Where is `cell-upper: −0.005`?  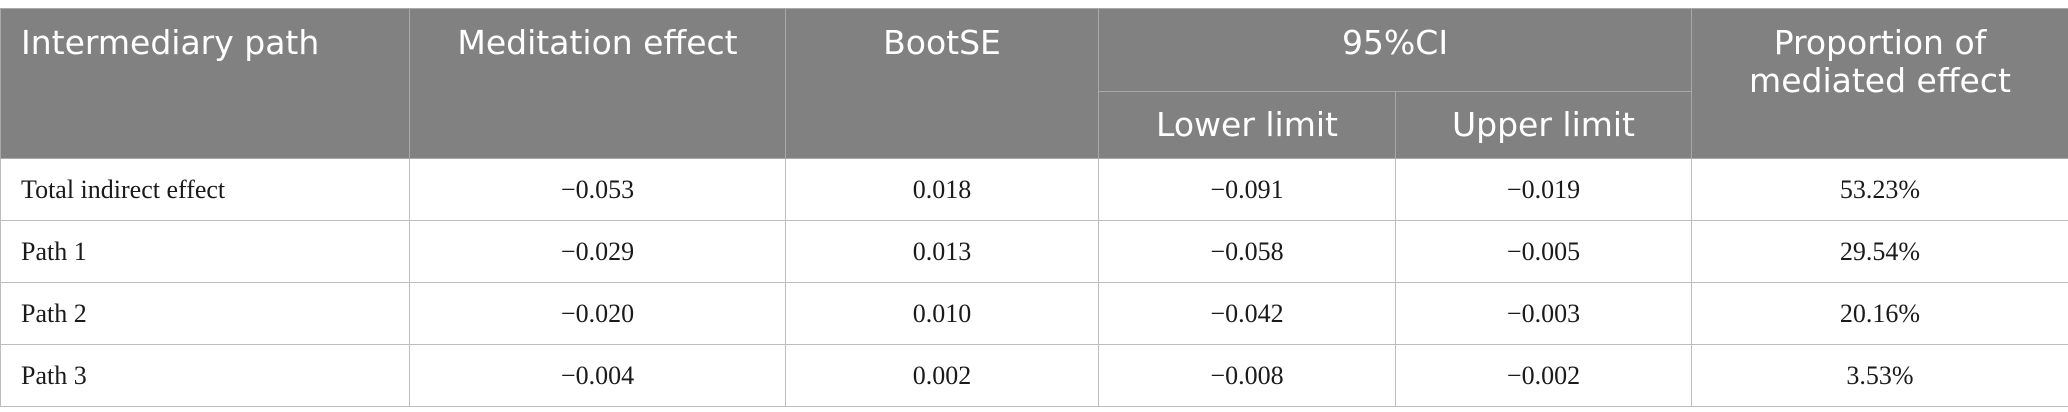 cell-upper: −0.005 is located at coordinates (1543, 251).